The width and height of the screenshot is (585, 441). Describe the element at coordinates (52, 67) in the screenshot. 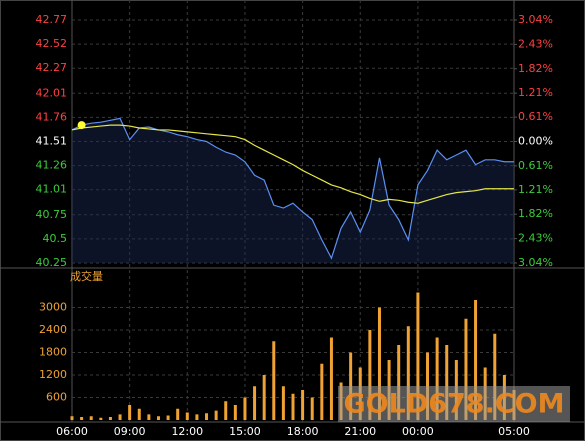

I see `y-tick-label: 42.27` at that location.